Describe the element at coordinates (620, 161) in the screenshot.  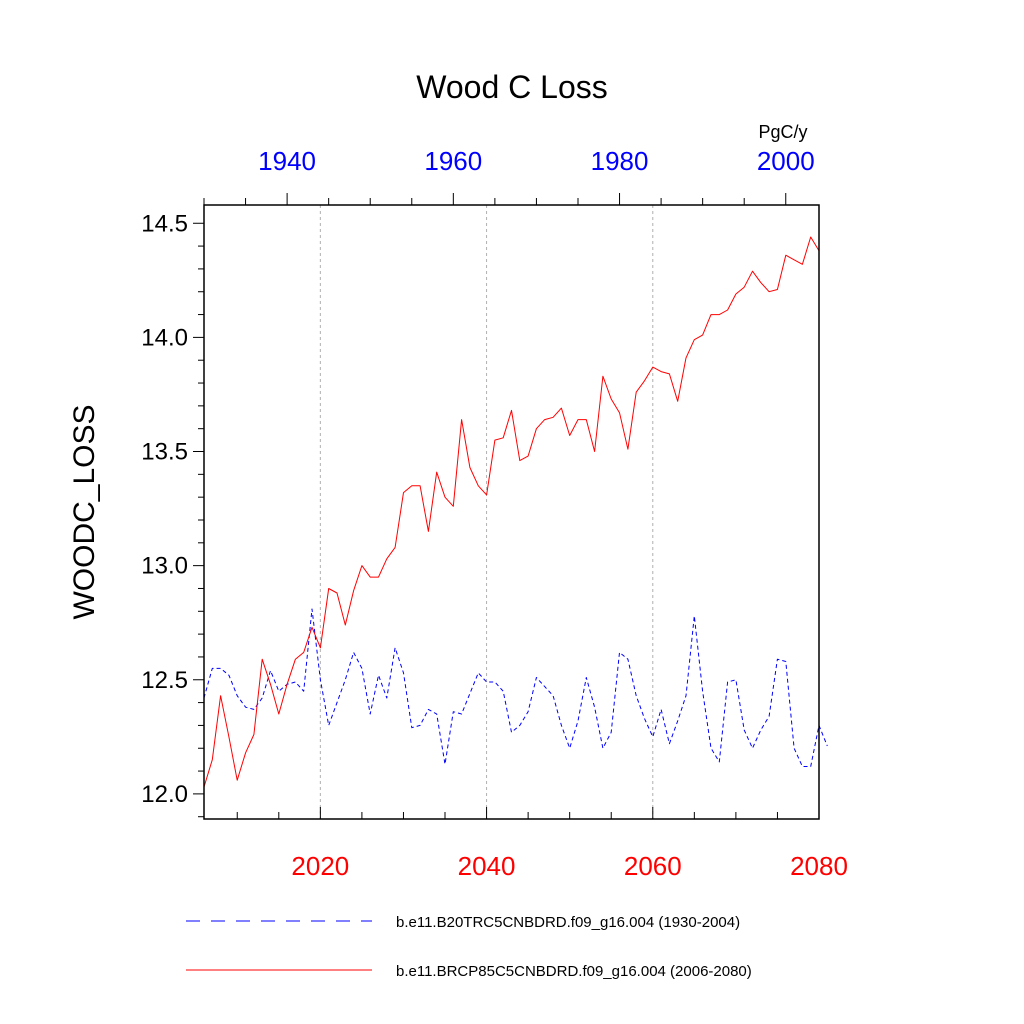
I see `x-top-tick-label: 1980` at that location.